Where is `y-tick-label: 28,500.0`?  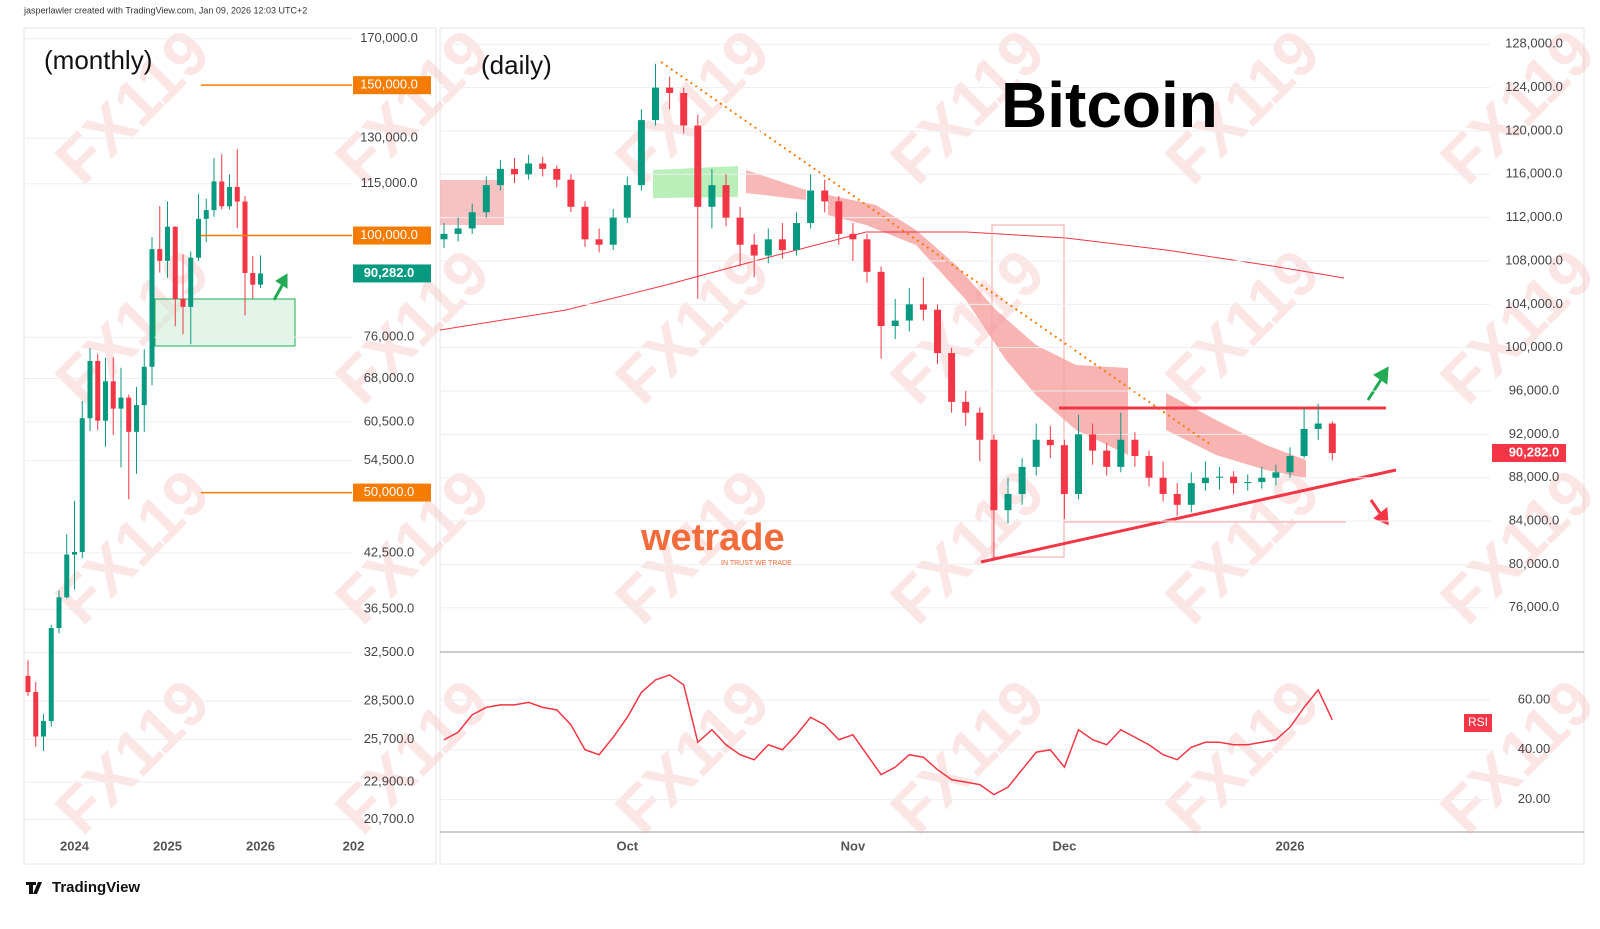
y-tick-label: 28,500.0 is located at coordinates (389, 699).